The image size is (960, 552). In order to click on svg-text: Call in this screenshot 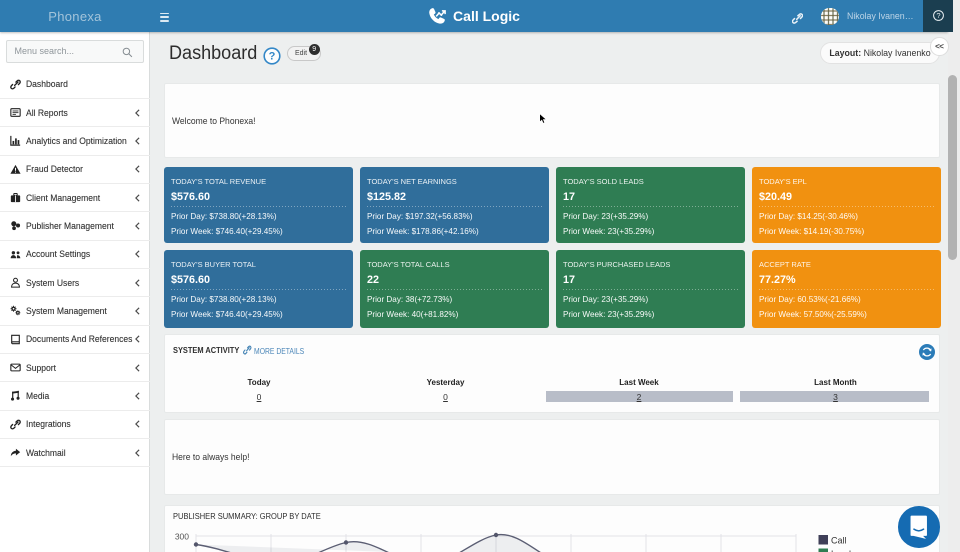, I will do `click(839, 540)`.